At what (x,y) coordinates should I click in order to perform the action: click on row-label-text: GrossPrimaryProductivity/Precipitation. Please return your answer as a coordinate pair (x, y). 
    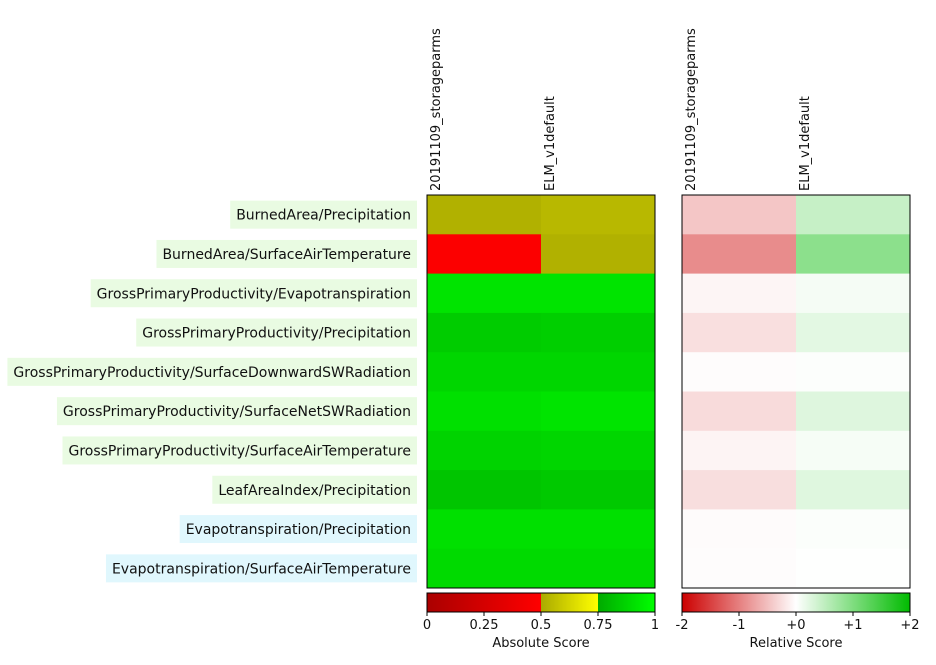
    Looking at the image, I should click on (276, 334).